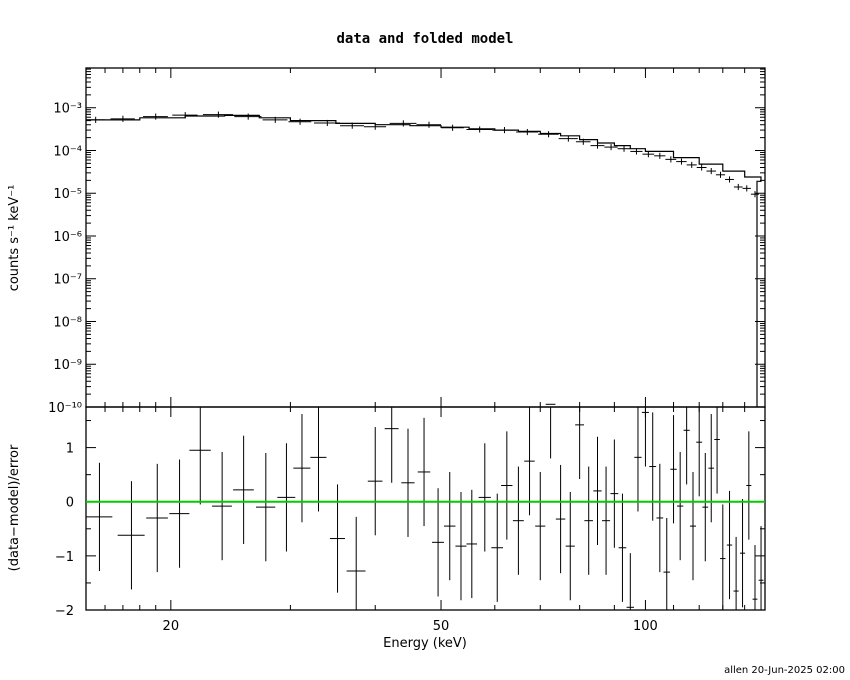 The width and height of the screenshot is (850, 680). I want to click on footer-stamp: allen 20-Jun-2025 02:00, so click(784, 670).